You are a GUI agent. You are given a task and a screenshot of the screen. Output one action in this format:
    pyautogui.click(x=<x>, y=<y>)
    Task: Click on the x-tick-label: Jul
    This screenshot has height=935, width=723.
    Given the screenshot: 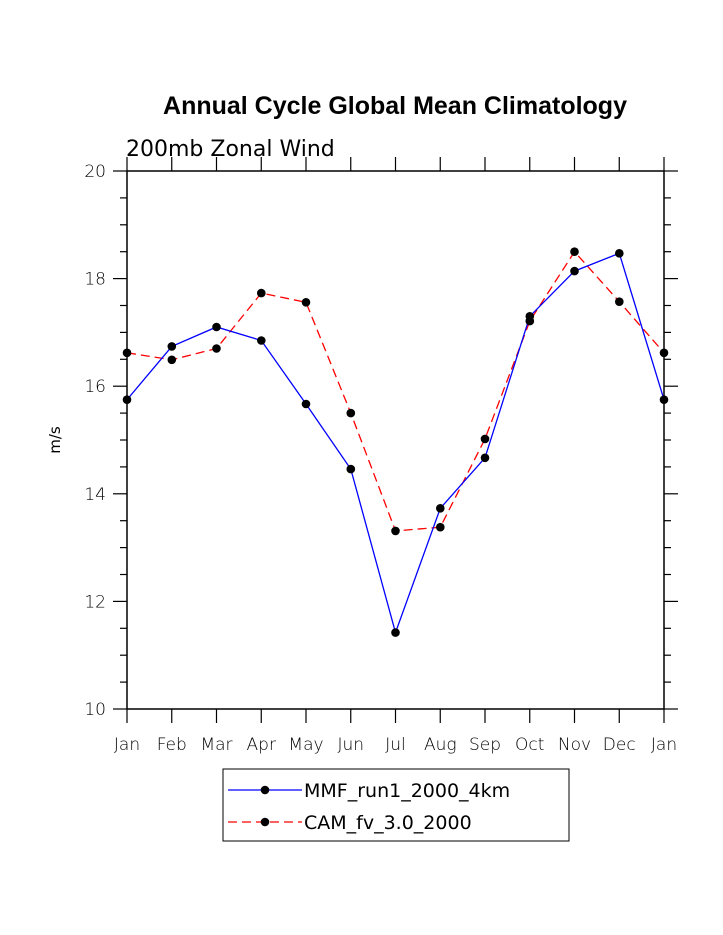 What is the action you would take?
    pyautogui.click(x=395, y=745)
    